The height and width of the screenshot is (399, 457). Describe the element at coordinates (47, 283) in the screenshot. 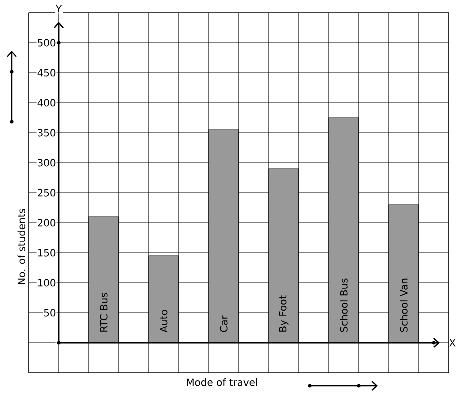

I see `y-tick-label: 100` at that location.